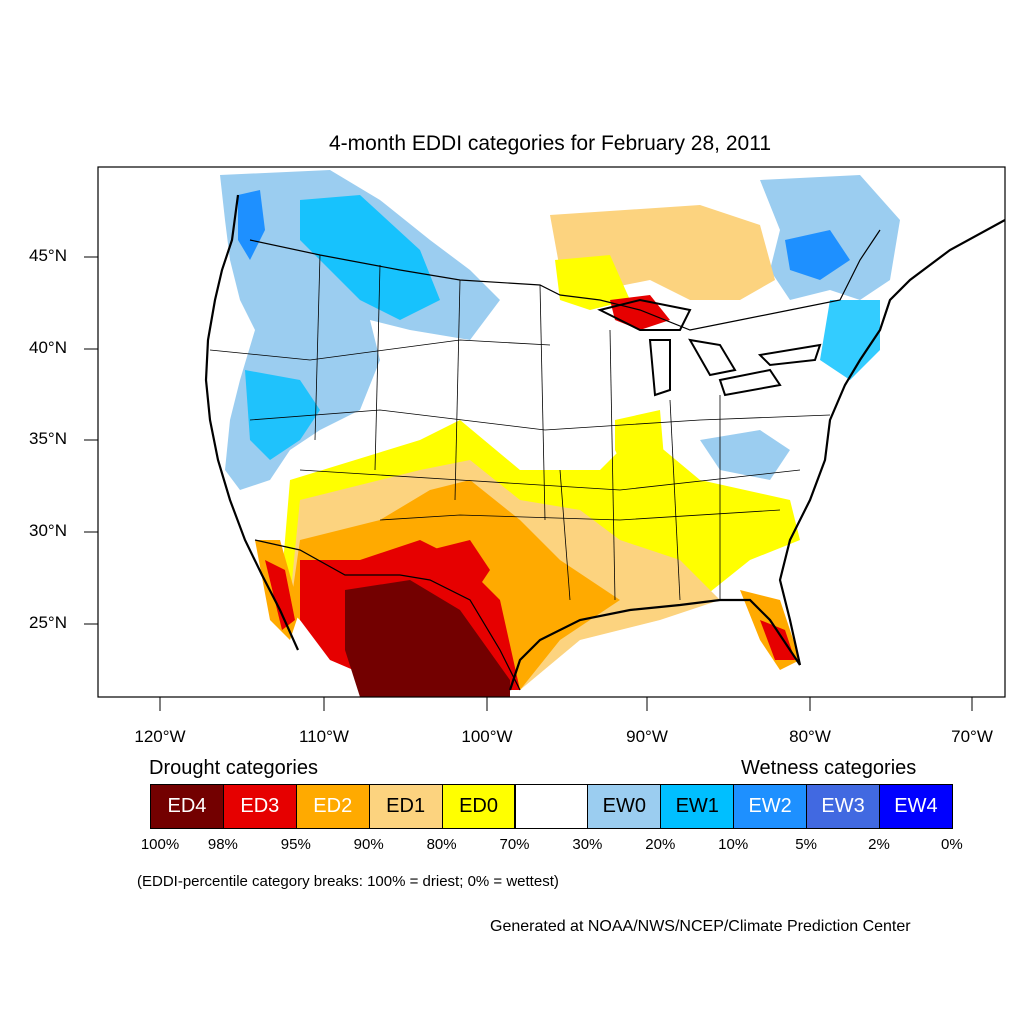 Image resolution: width=1024 pixels, height=1024 pixels. What do you see at coordinates (879, 844) in the screenshot?
I see `legend-break-label: 2%` at bounding box center [879, 844].